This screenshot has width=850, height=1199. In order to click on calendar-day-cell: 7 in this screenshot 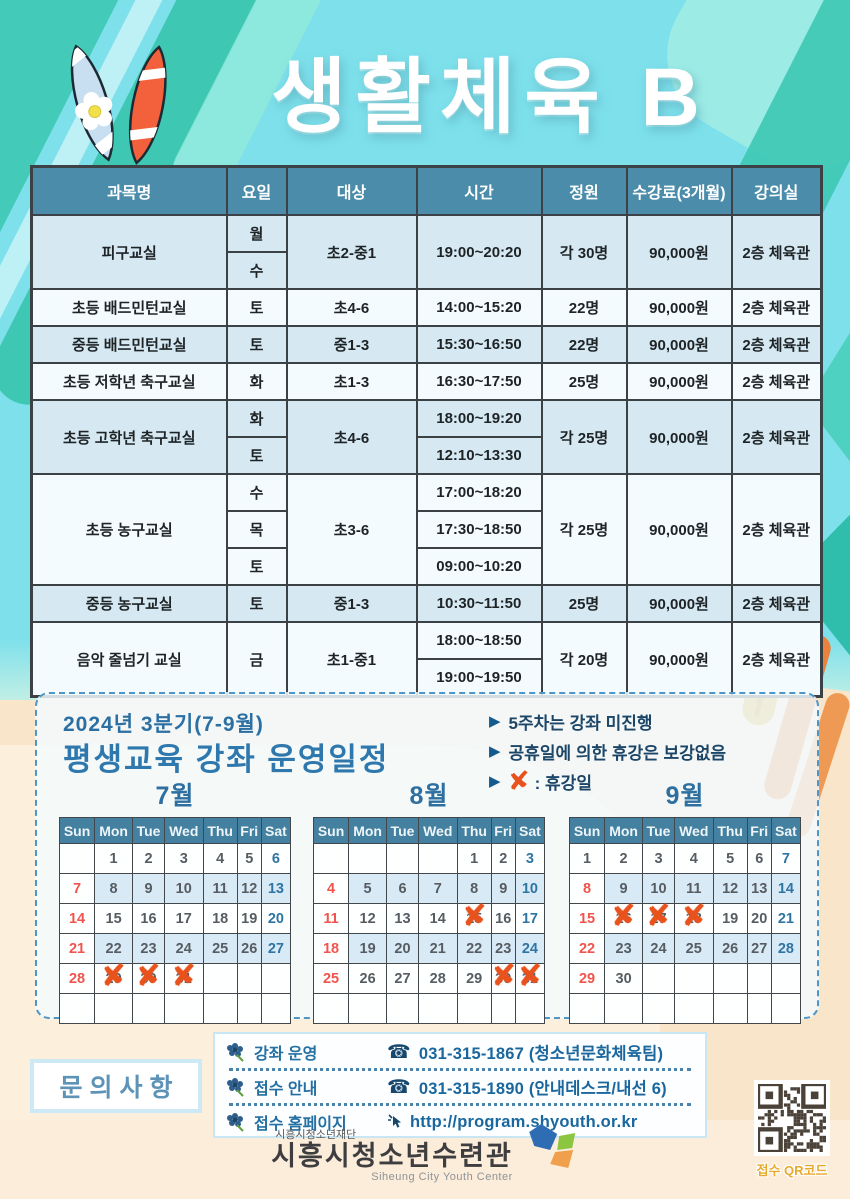, I will do `click(437, 888)`.